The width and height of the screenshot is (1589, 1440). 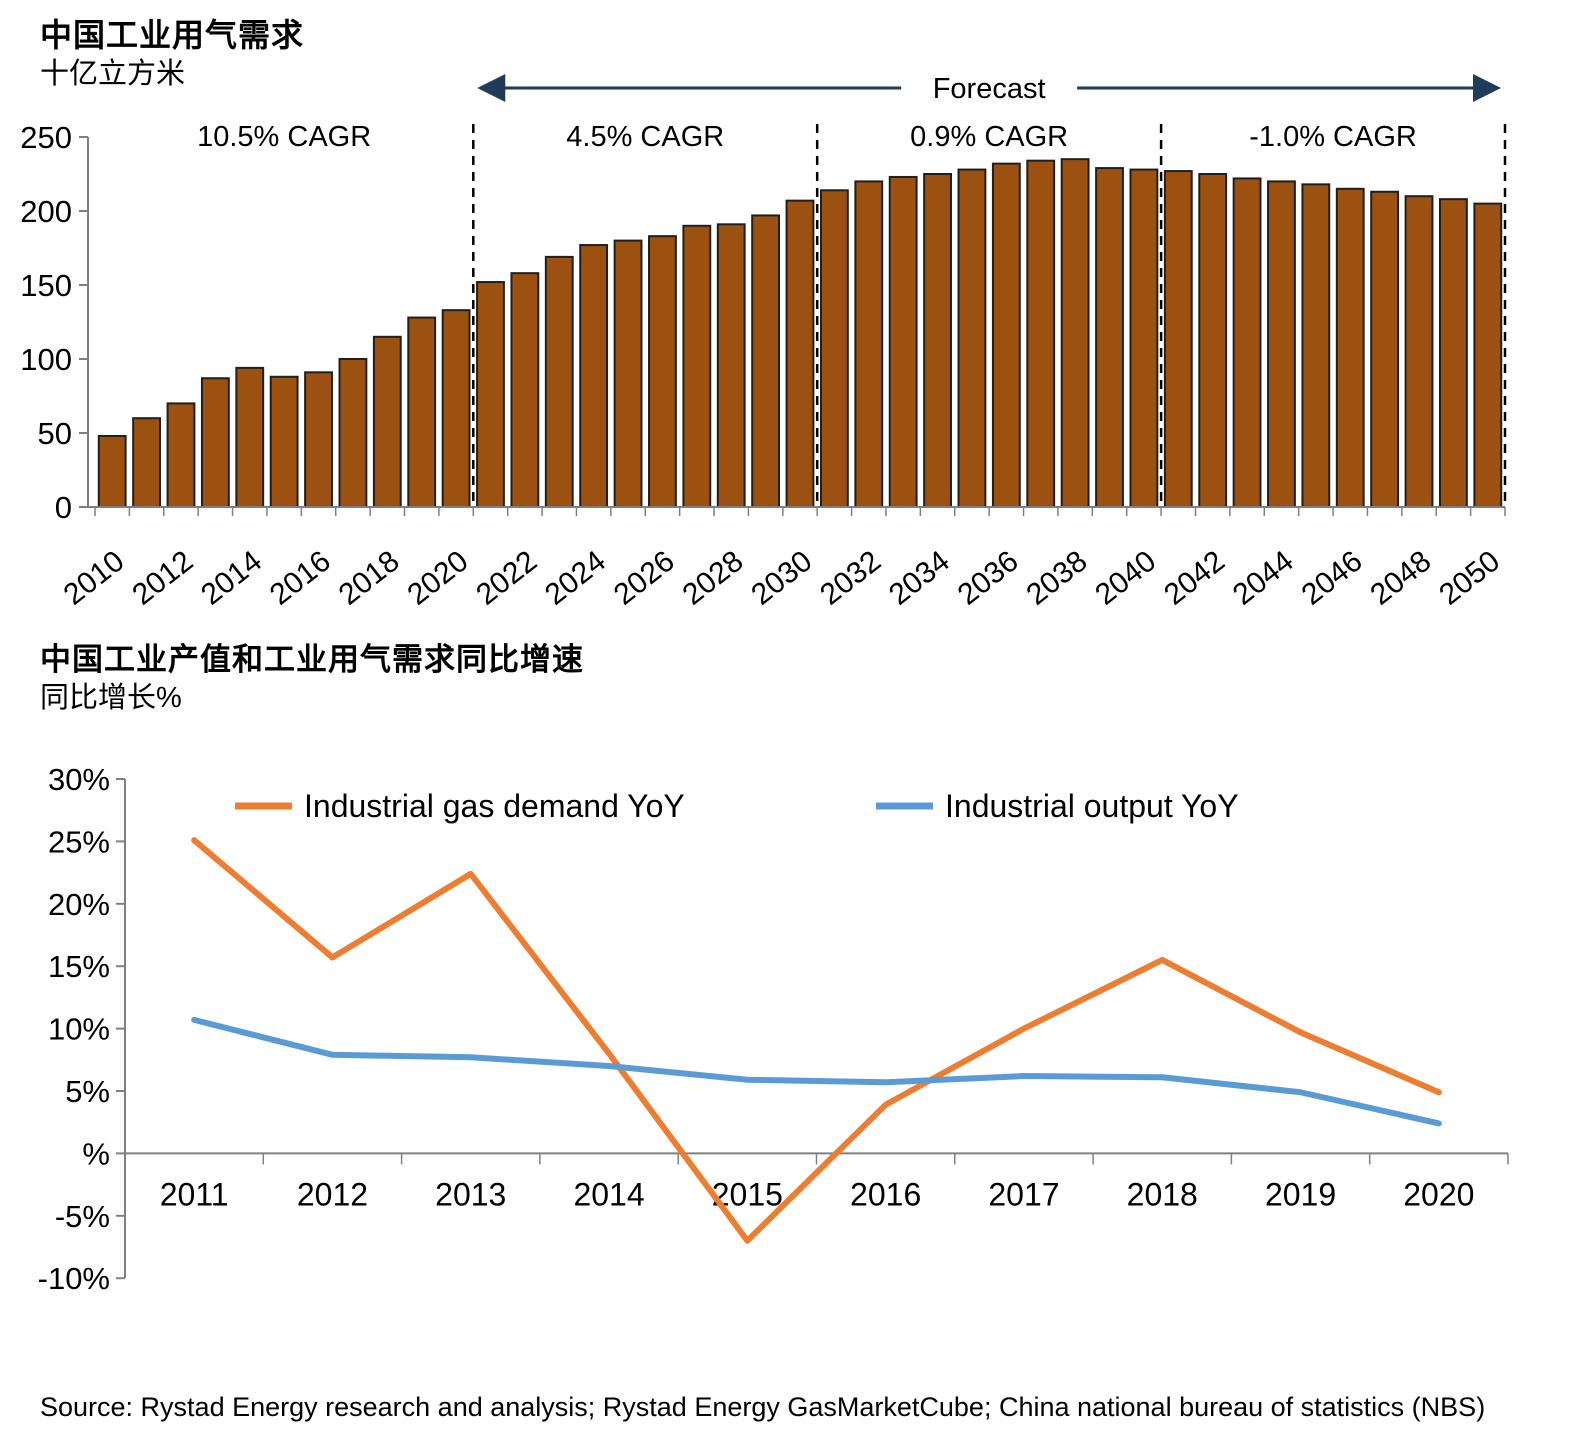 What do you see at coordinates (594, 376) in the screenshot?
I see `bar-2024` at bounding box center [594, 376].